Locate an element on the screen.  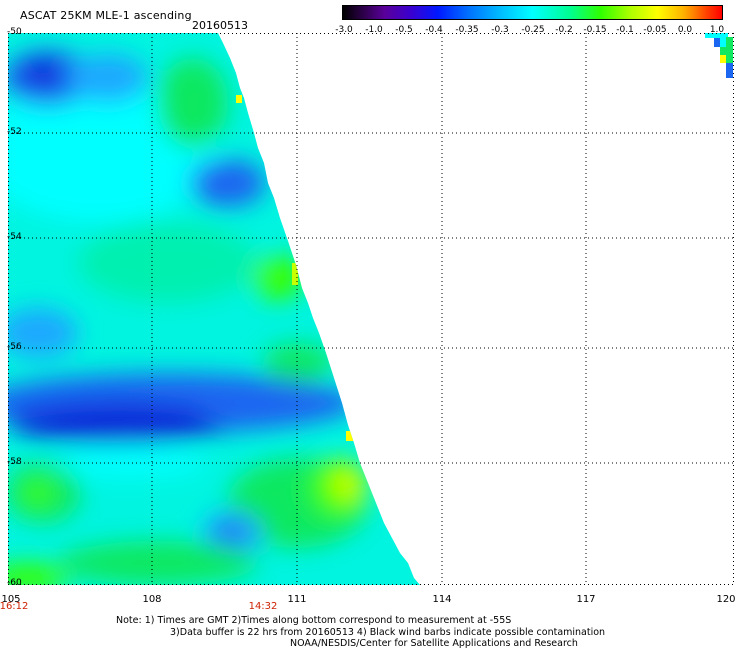
colorbar-label: -3.0 is located at coordinates (344, 30).